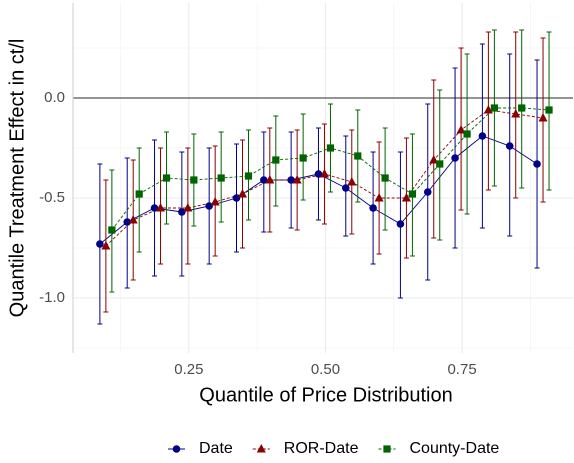 The image size is (574, 463). Describe the element at coordinates (325, 395) in the screenshot. I see `x-axis-title: Quantile of Price Distribution` at that location.